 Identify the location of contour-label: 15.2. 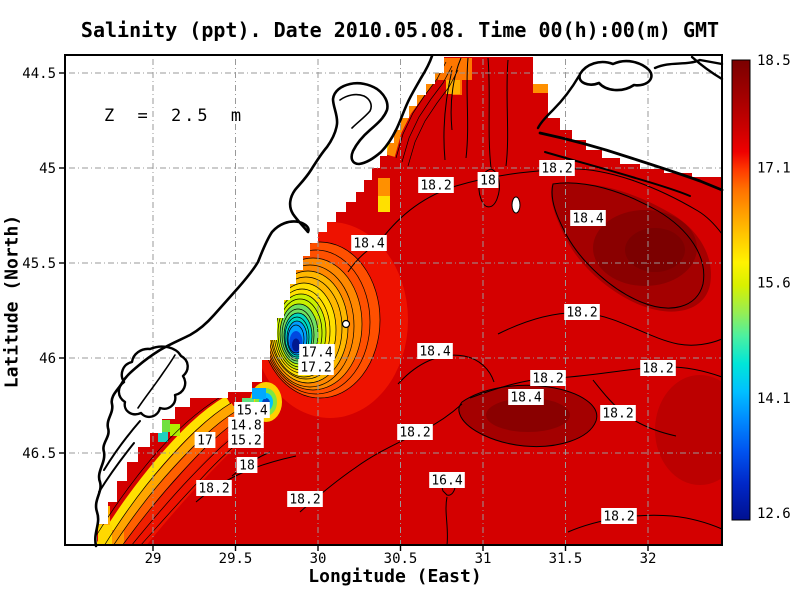
(245, 441).